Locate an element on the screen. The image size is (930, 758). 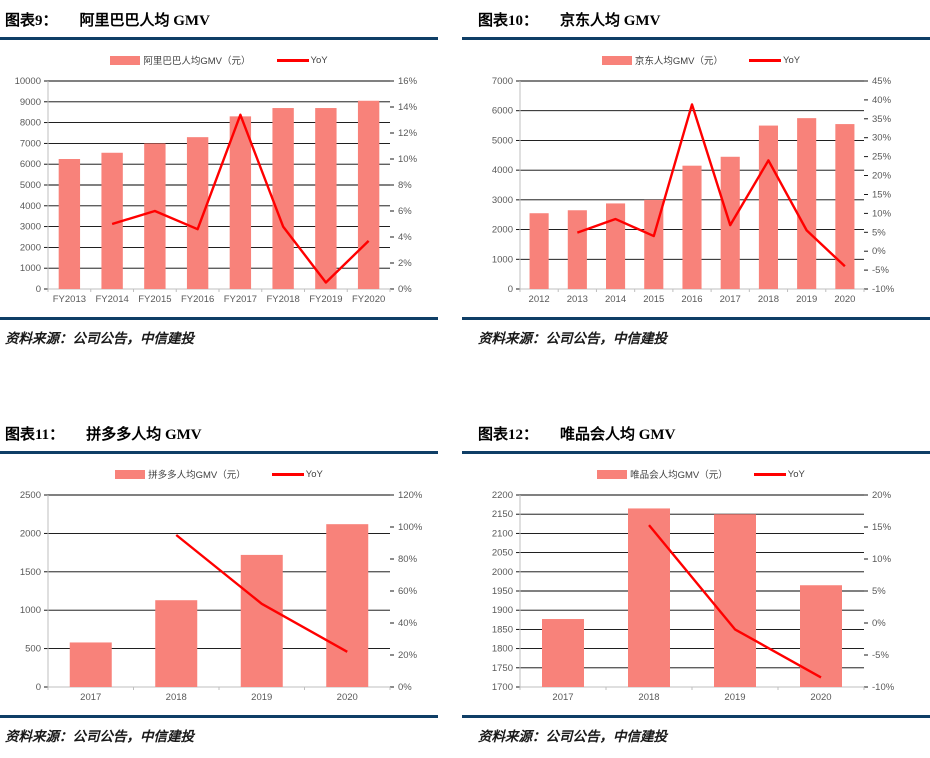
figure-label: 图表10： is located at coordinates (508, 21).